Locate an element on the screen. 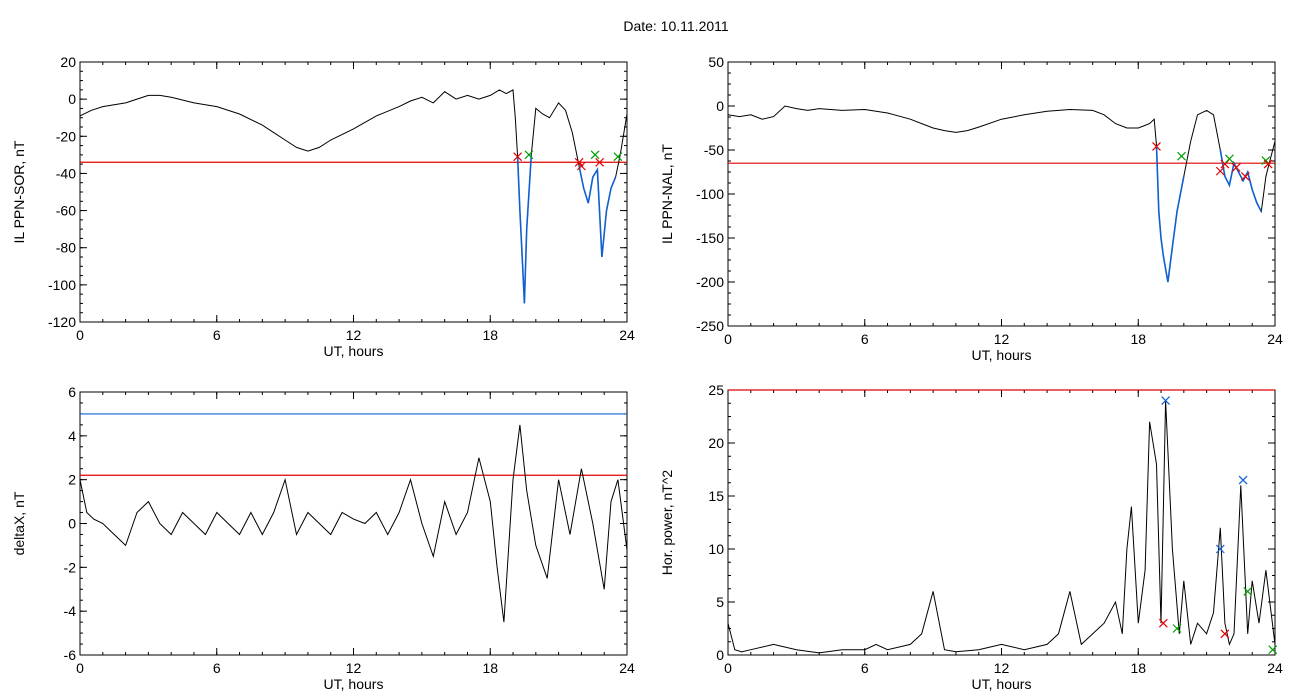 The image size is (1300, 700). y-tick-label: -40 is located at coordinates (66, 173).